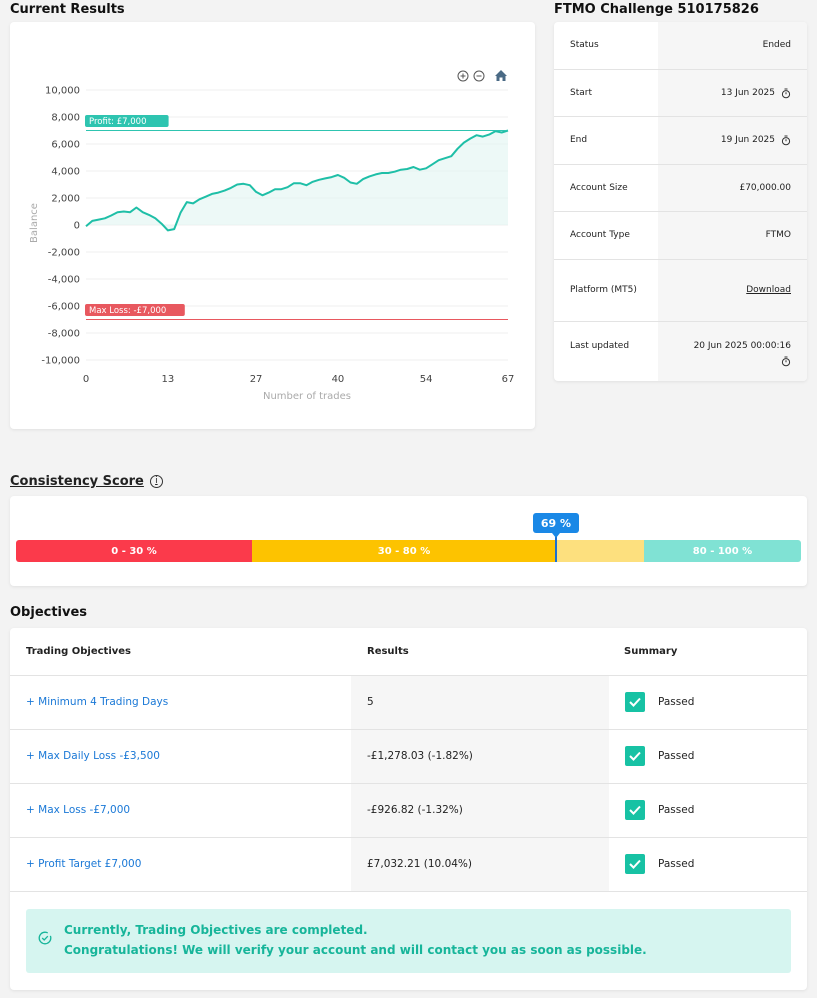 Image resolution: width=817 pixels, height=998 pixels. I want to click on consistency-score-card: 0 - 30 % 30 - 80 % 80 - 100 % 69 %, so click(408, 541).